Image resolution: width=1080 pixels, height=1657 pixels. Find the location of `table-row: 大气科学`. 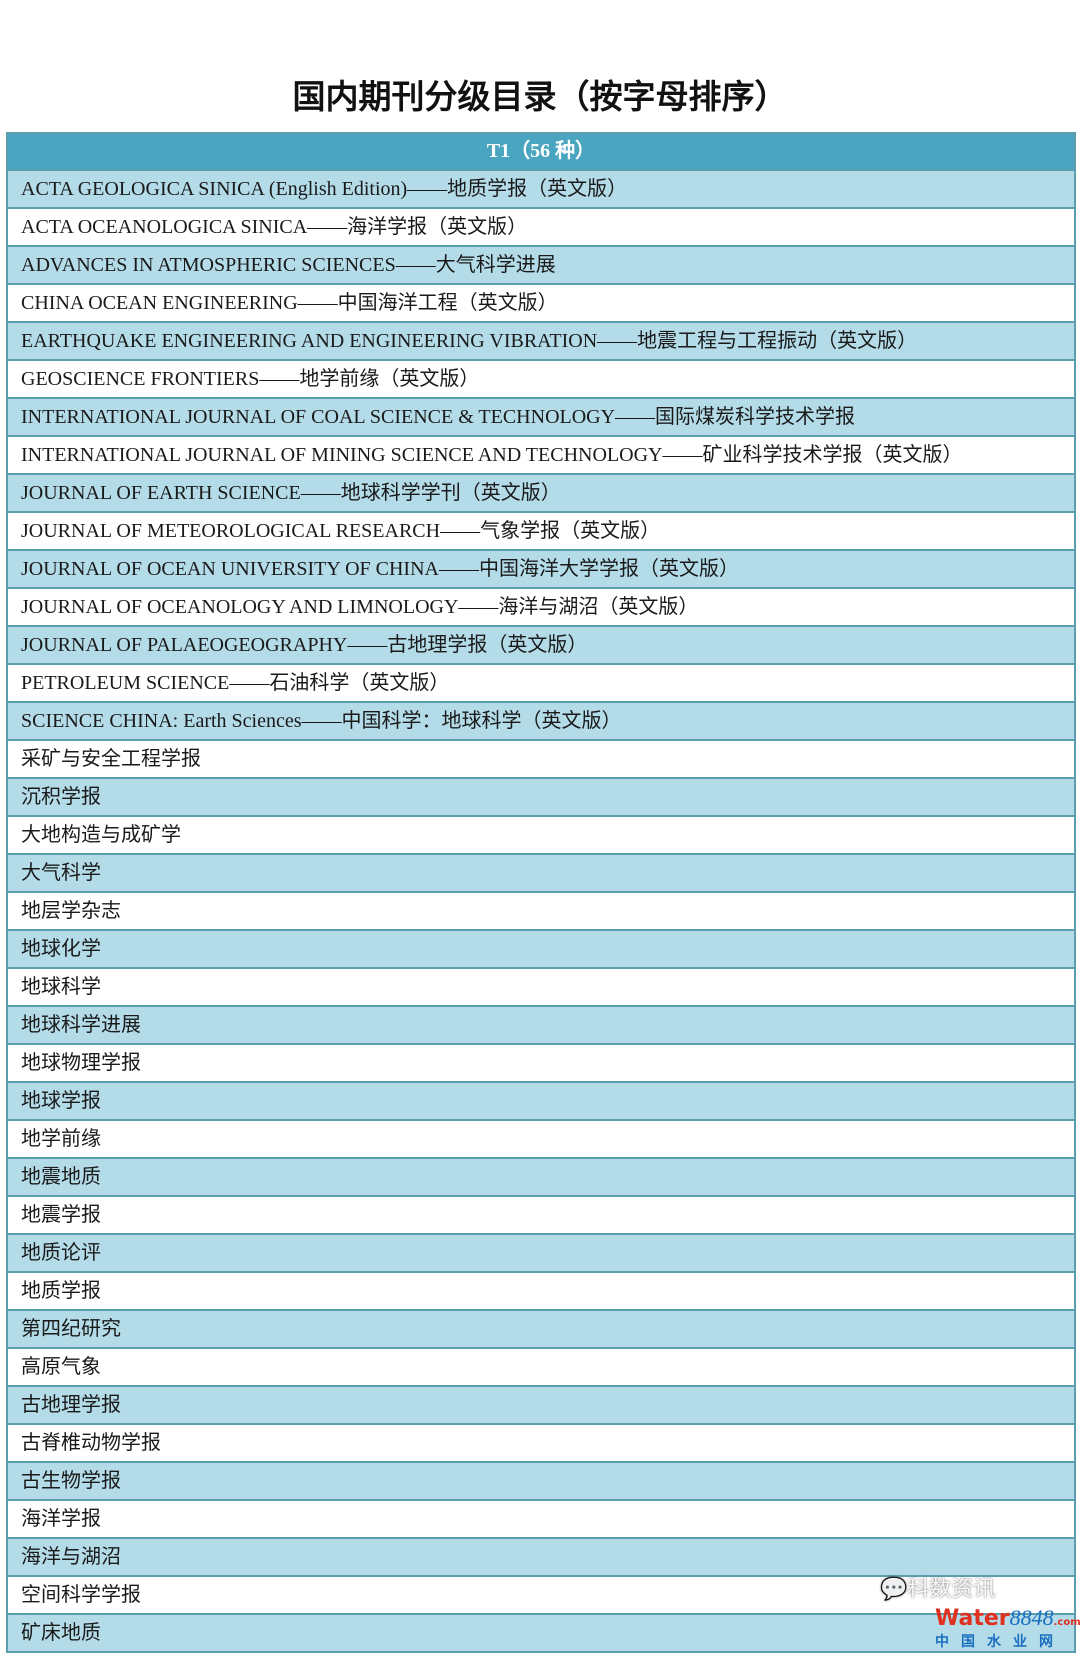

table-row: 大气科学 is located at coordinates (541, 874).